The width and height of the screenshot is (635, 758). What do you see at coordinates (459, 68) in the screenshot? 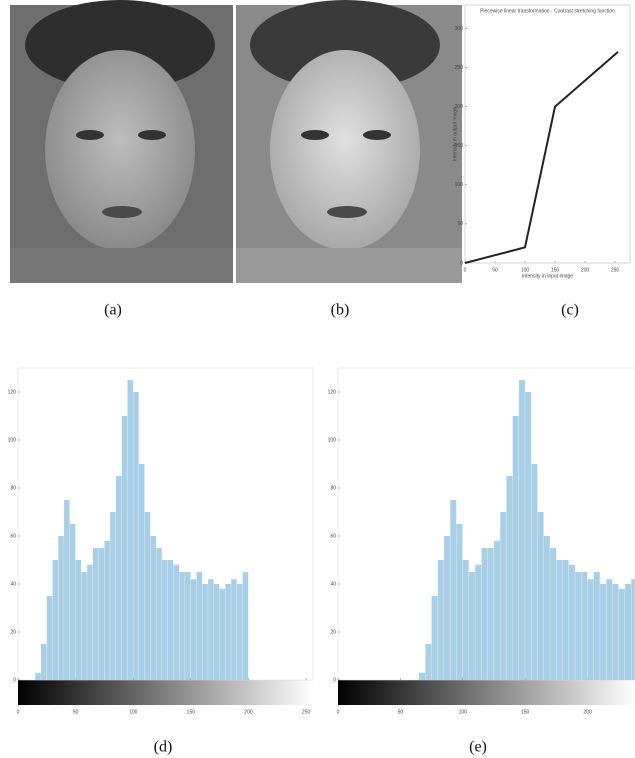
I see `y-tick-label: 250` at bounding box center [459, 68].